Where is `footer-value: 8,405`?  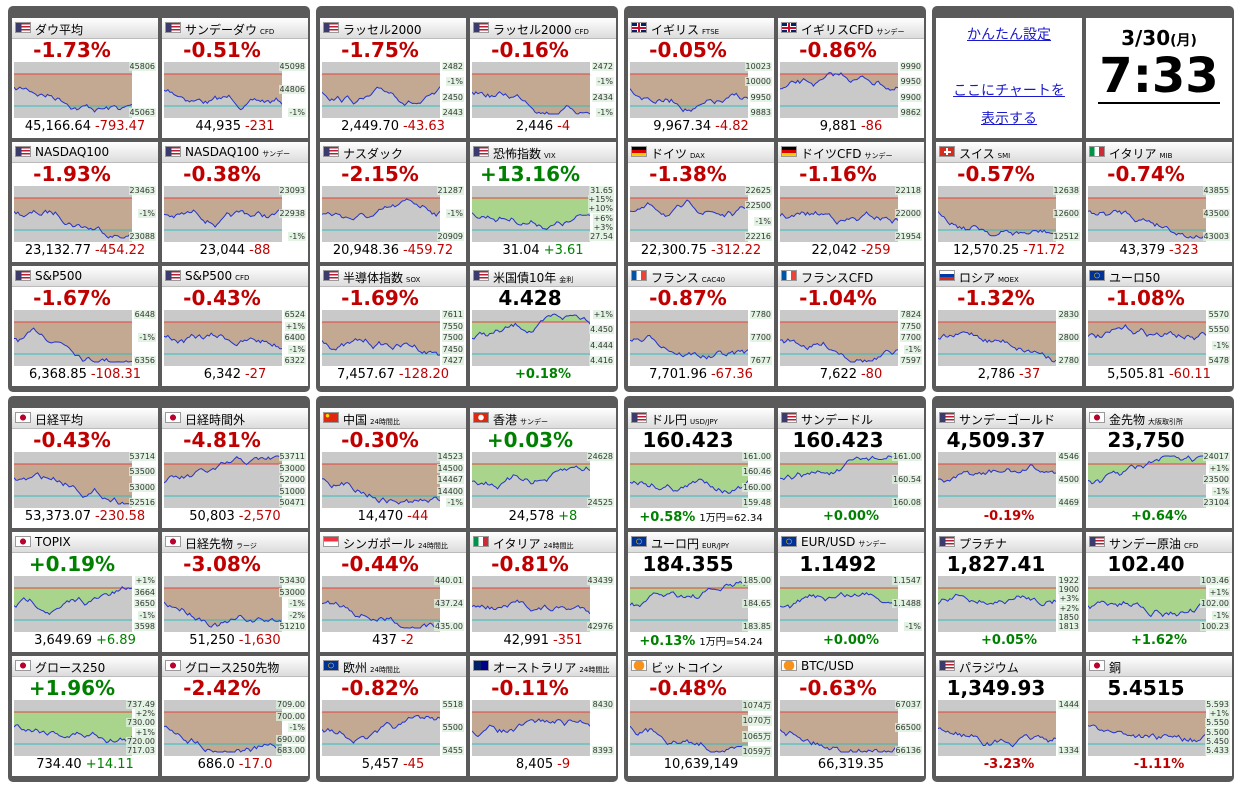 footer-value: 8,405 is located at coordinates (534, 764).